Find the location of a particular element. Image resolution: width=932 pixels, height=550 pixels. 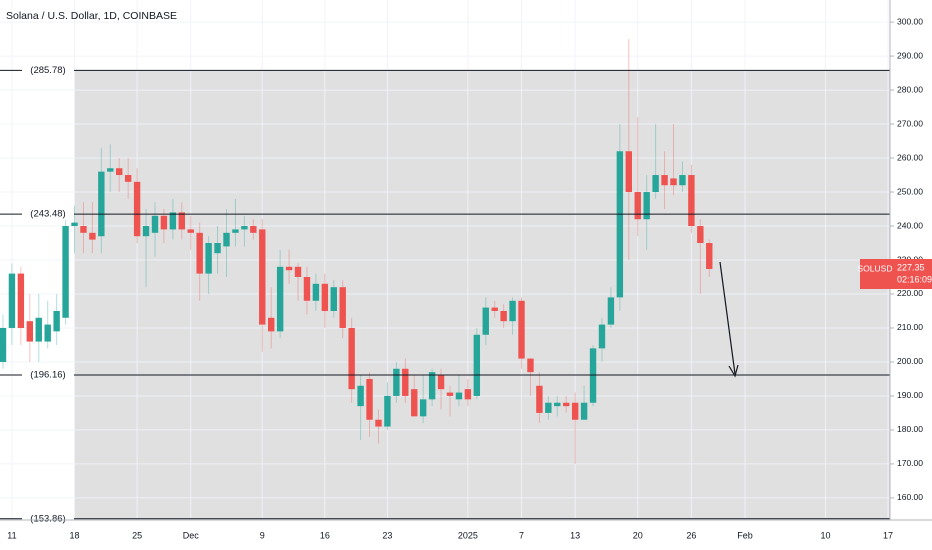

x-tick-label: 10 is located at coordinates (825, 535).